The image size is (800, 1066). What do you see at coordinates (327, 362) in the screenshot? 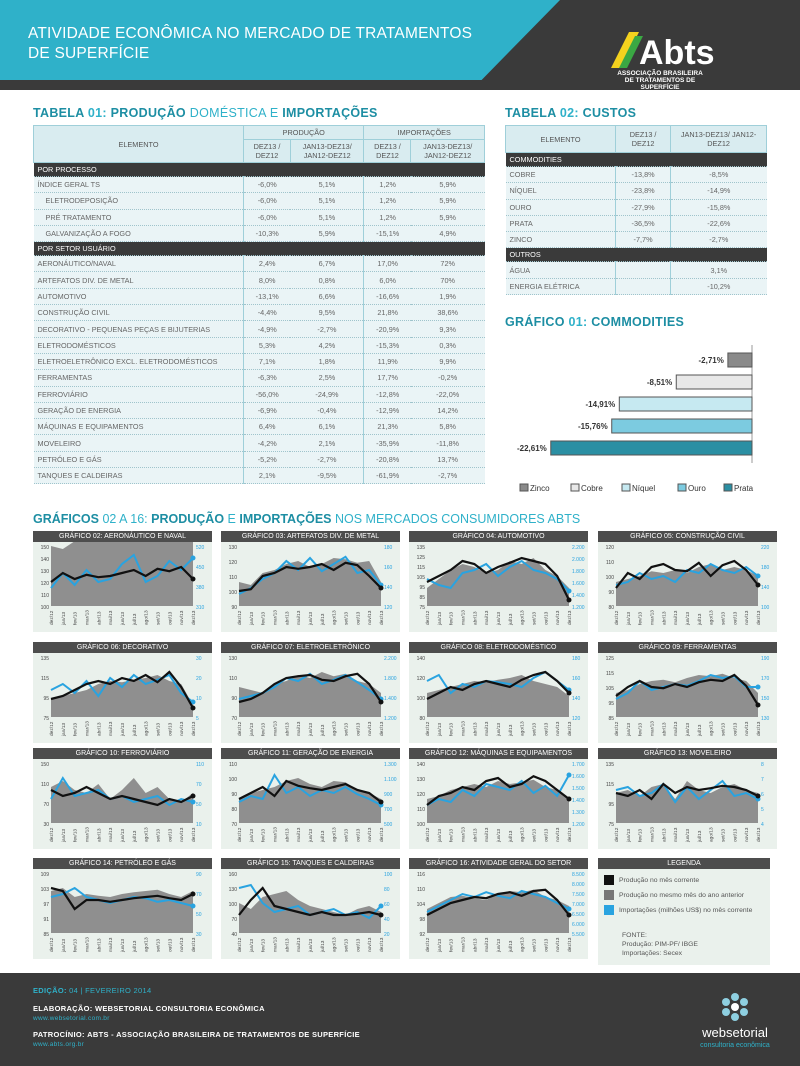
I see `row-value: 1,8%` at bounding box center [327, 362].